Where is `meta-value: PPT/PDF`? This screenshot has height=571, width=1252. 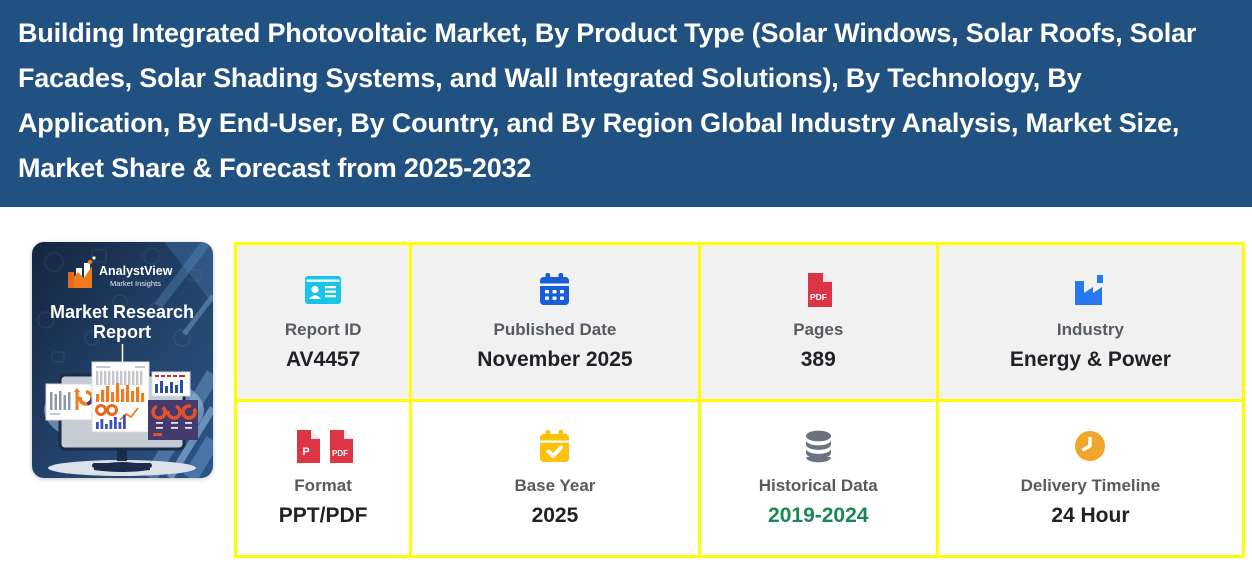
meta-value: PPT/PDF is located at coordinates (323, 516).